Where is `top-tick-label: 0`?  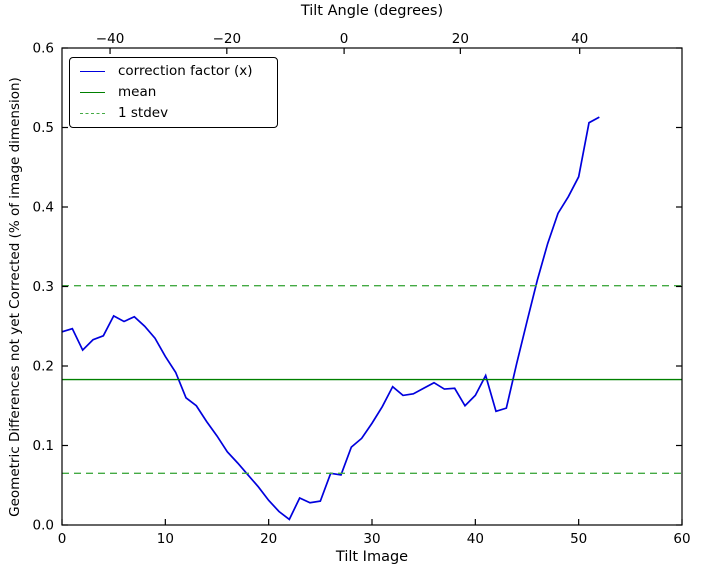 top-tick-label: 0 is located at coordinates (344, 39).